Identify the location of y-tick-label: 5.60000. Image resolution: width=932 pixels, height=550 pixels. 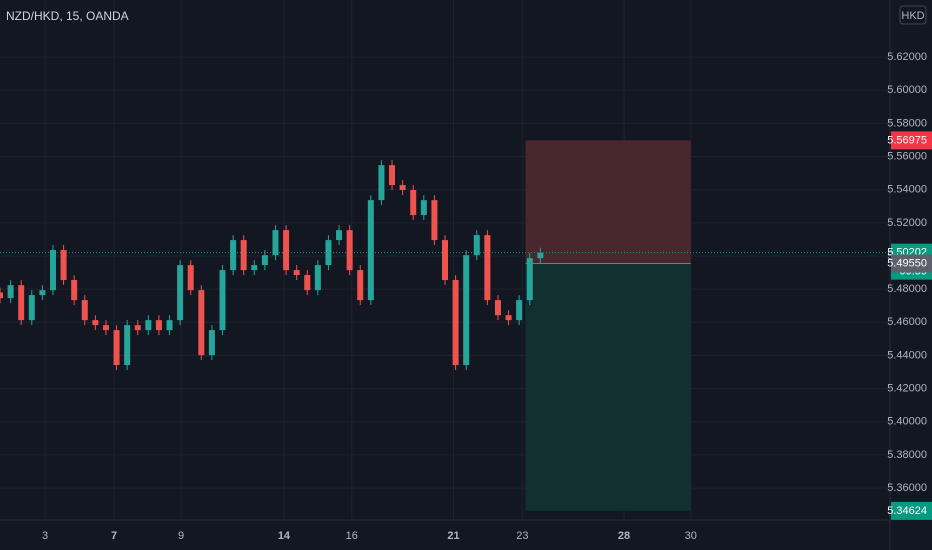
(907, 90).